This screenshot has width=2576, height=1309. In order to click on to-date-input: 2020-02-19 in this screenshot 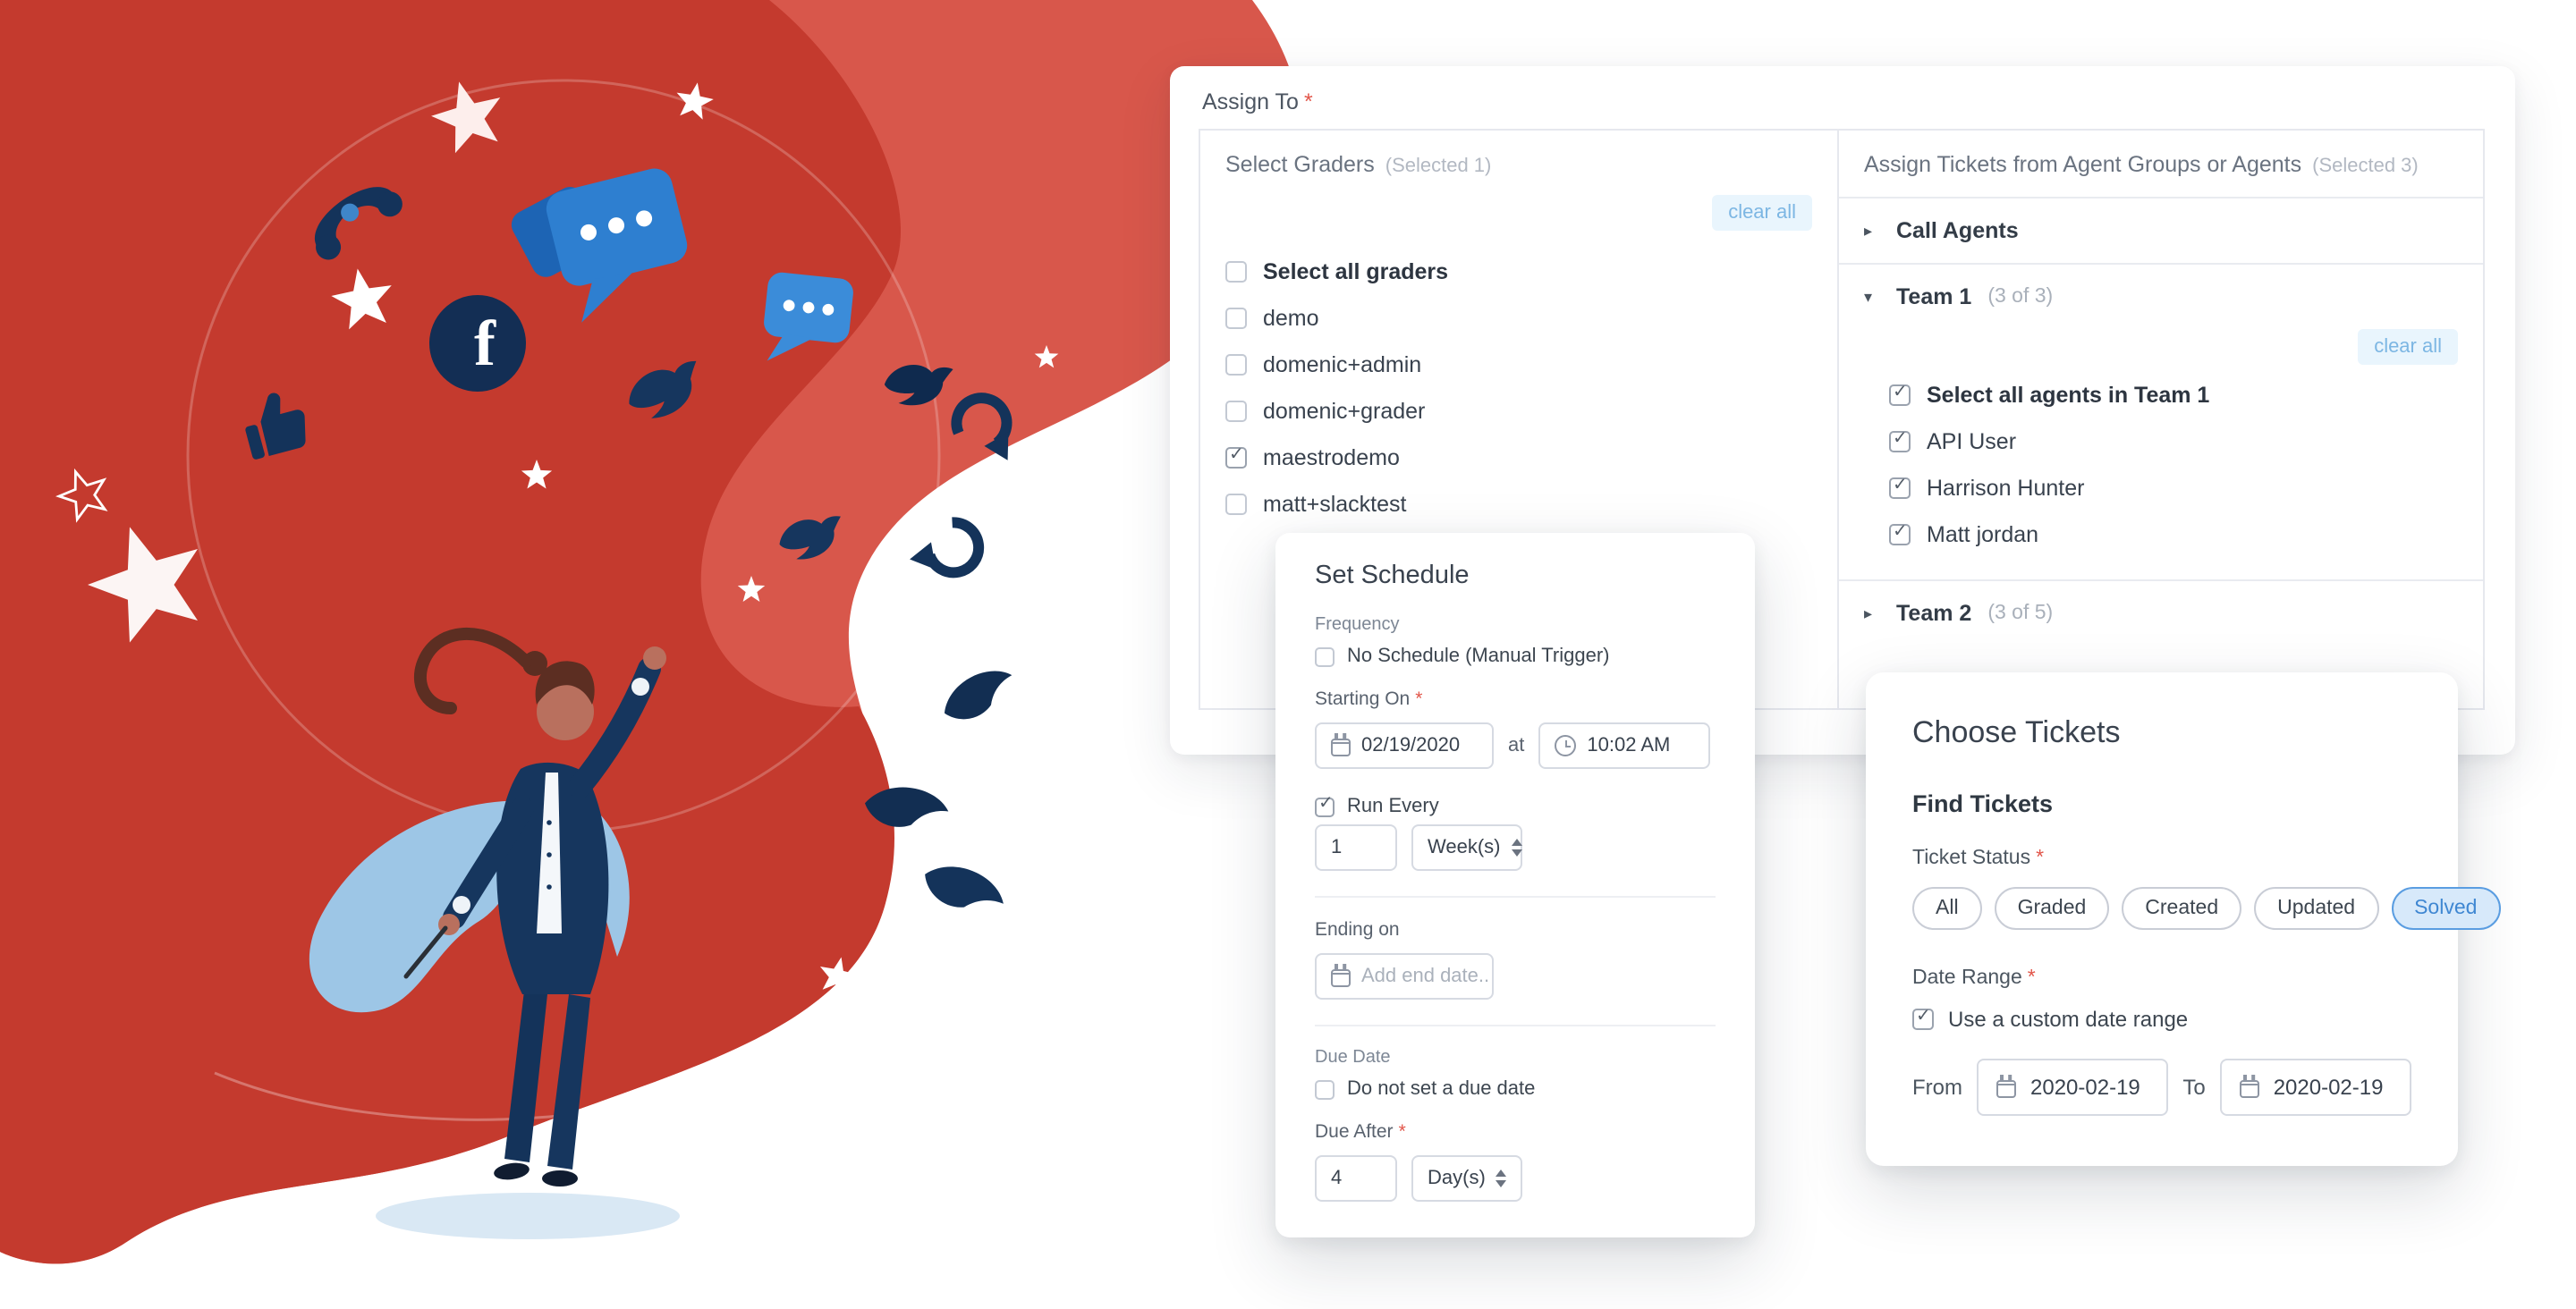, I will do `click(2315, 1087)`.